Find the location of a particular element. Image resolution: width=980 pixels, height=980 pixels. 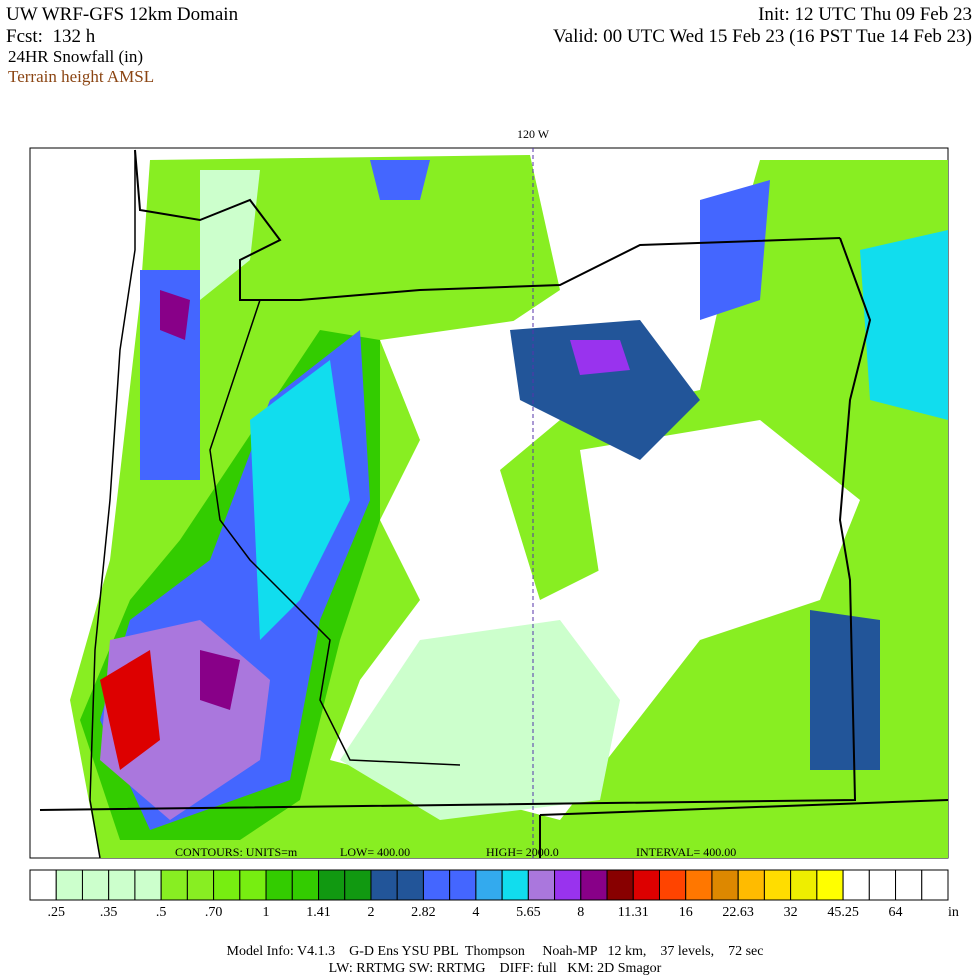

colorbar-label: 5.65 is located at coordinates (528, 912).